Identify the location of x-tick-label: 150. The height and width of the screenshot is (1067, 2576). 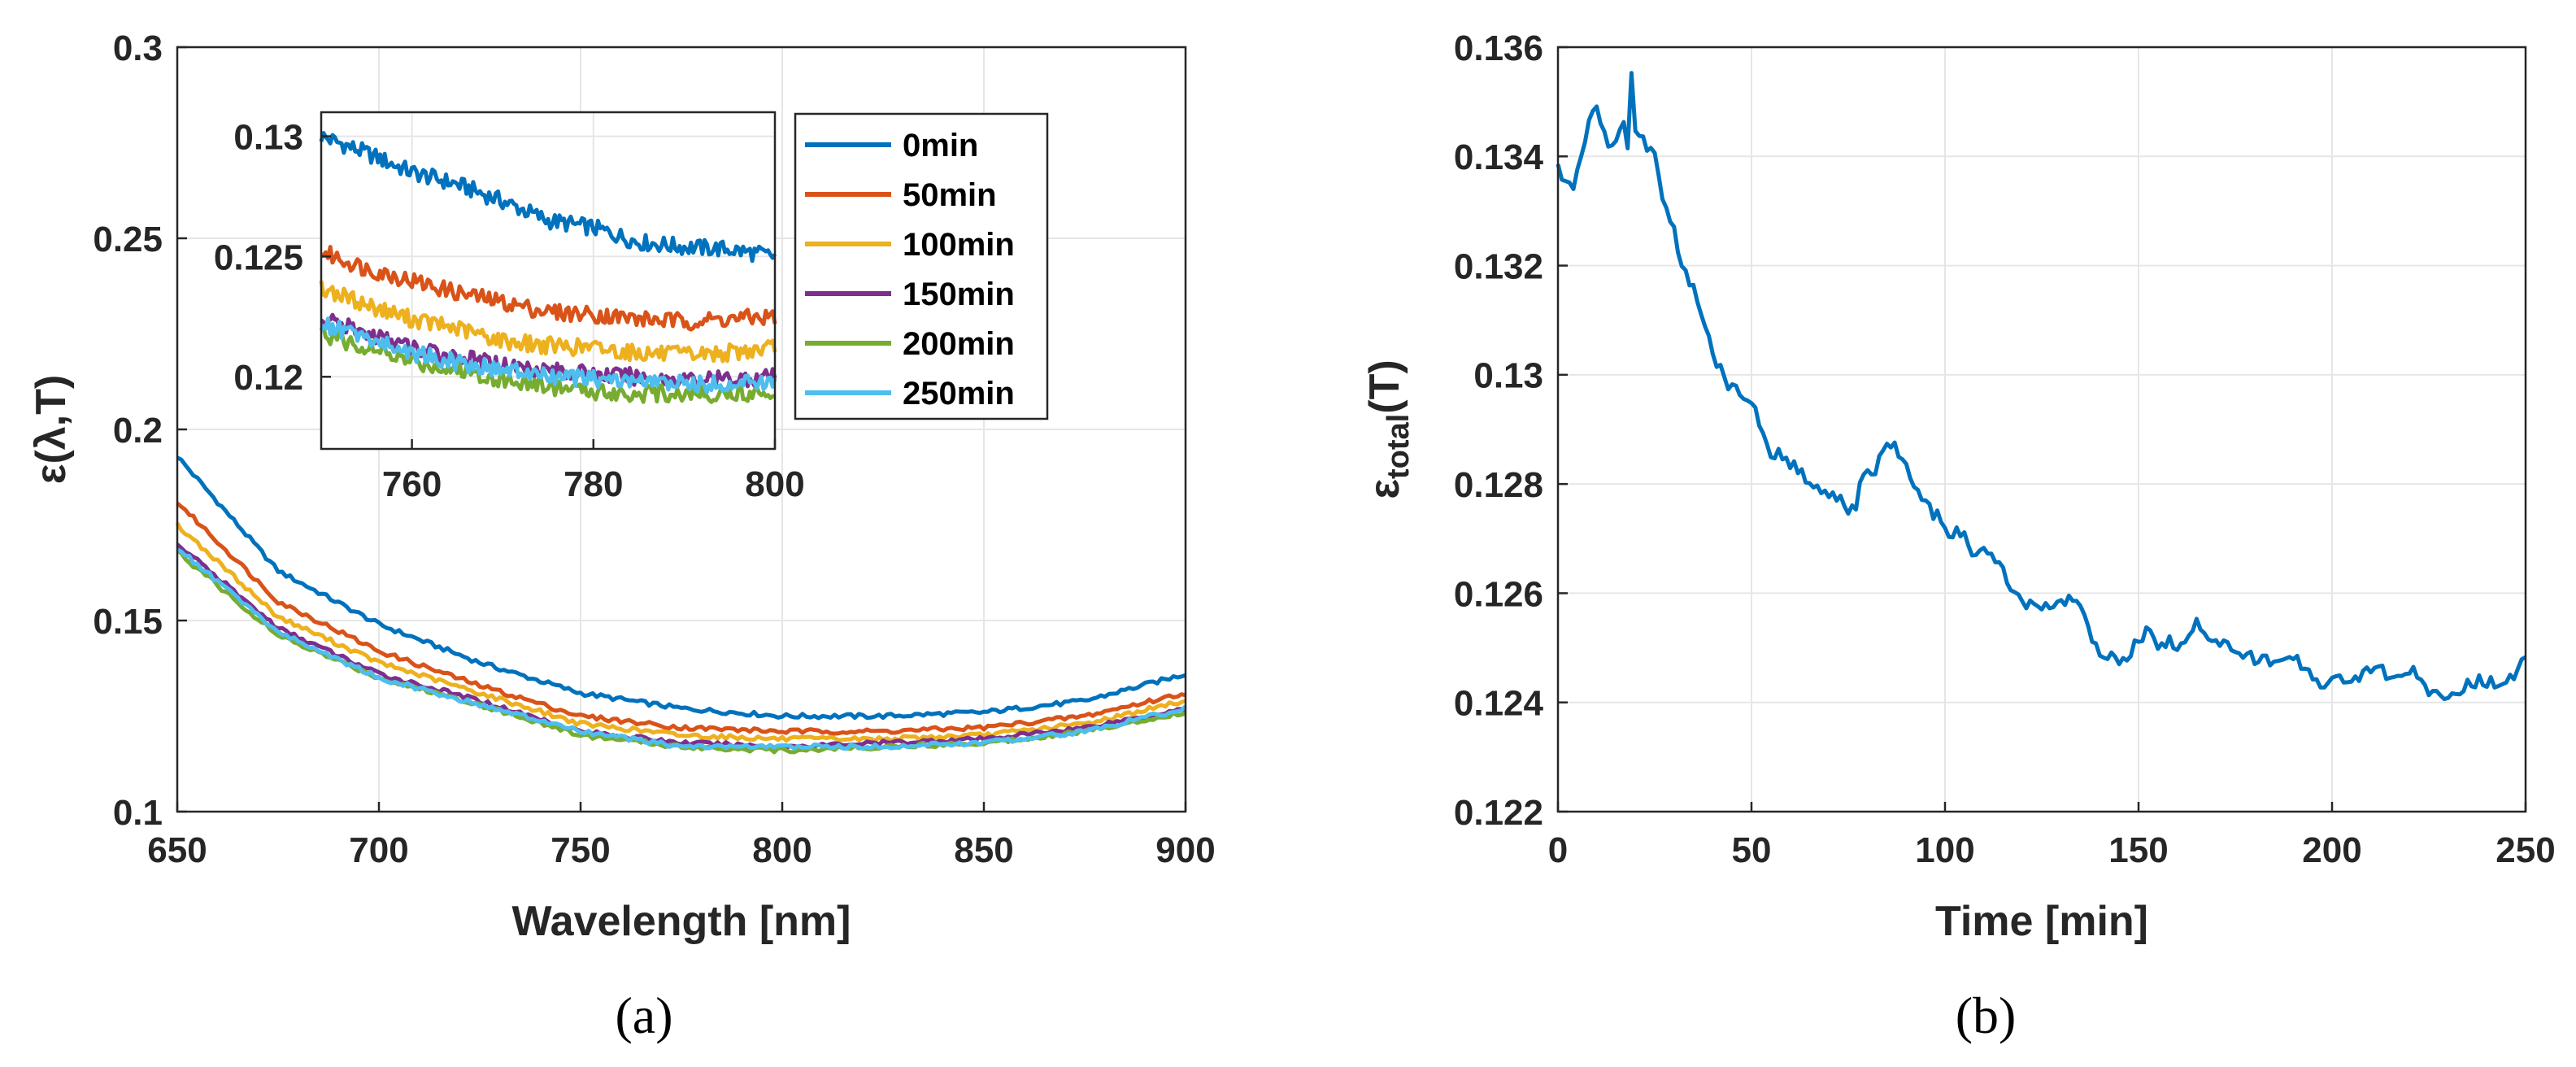
(2138, 850).